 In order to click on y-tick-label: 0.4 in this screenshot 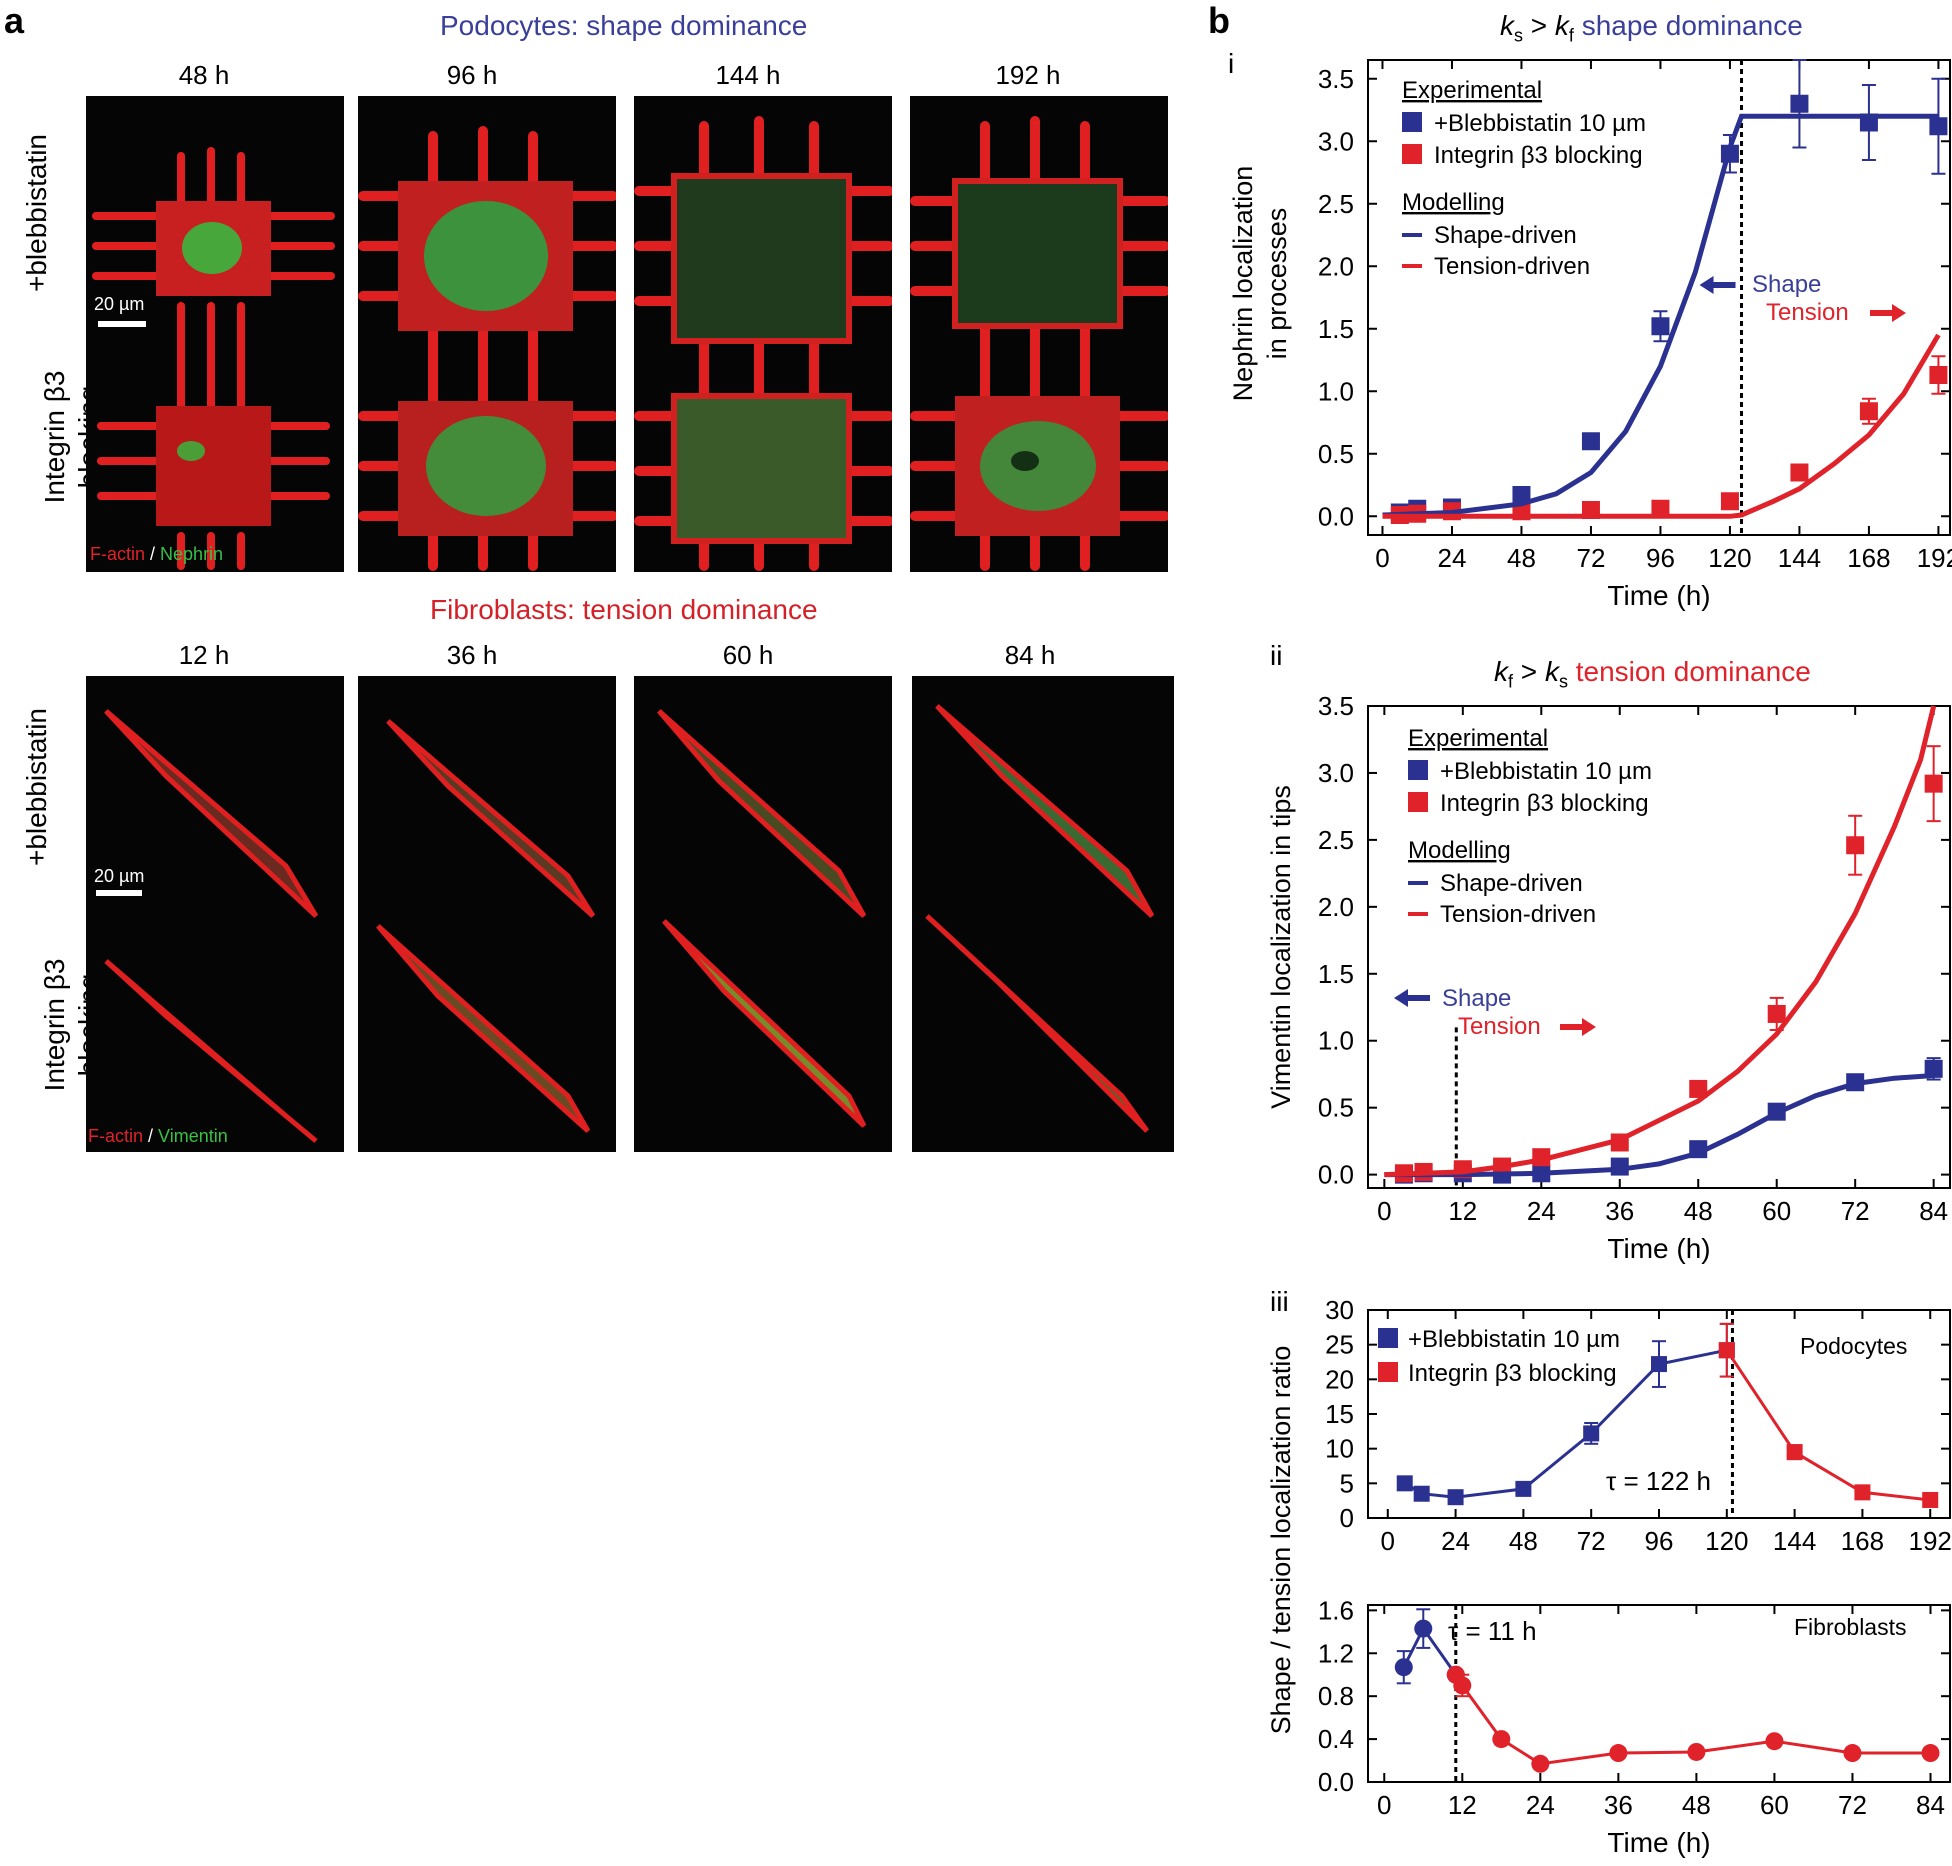, I will do `click(1336, 1739)`.